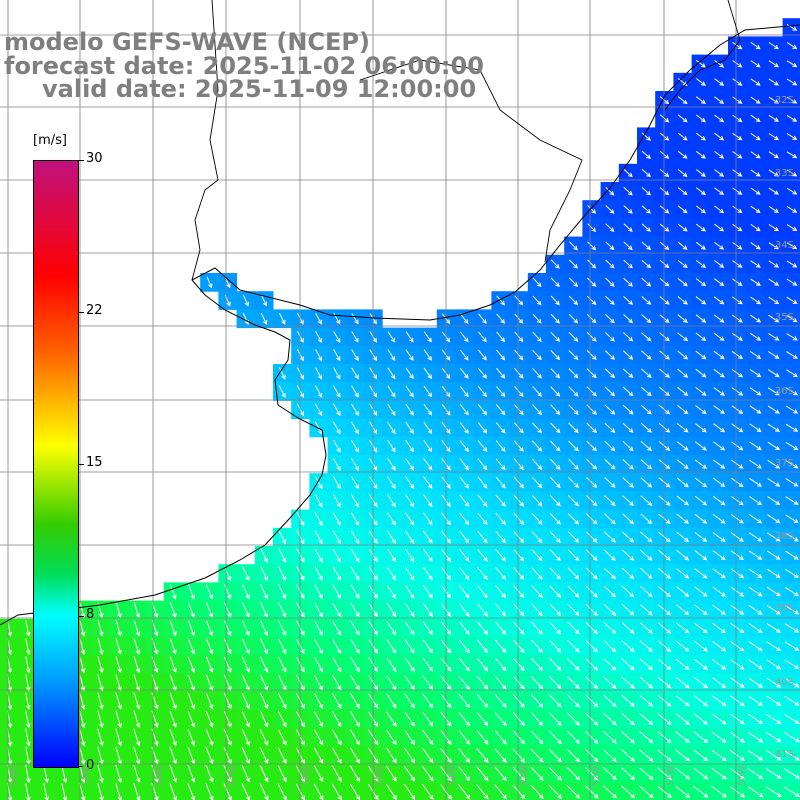 Image resolution: width=800 pixels, height=800 pixels. I want to click on title-valid-date: valid date: 2025-11-09 12:00:00, so click(259, 89).